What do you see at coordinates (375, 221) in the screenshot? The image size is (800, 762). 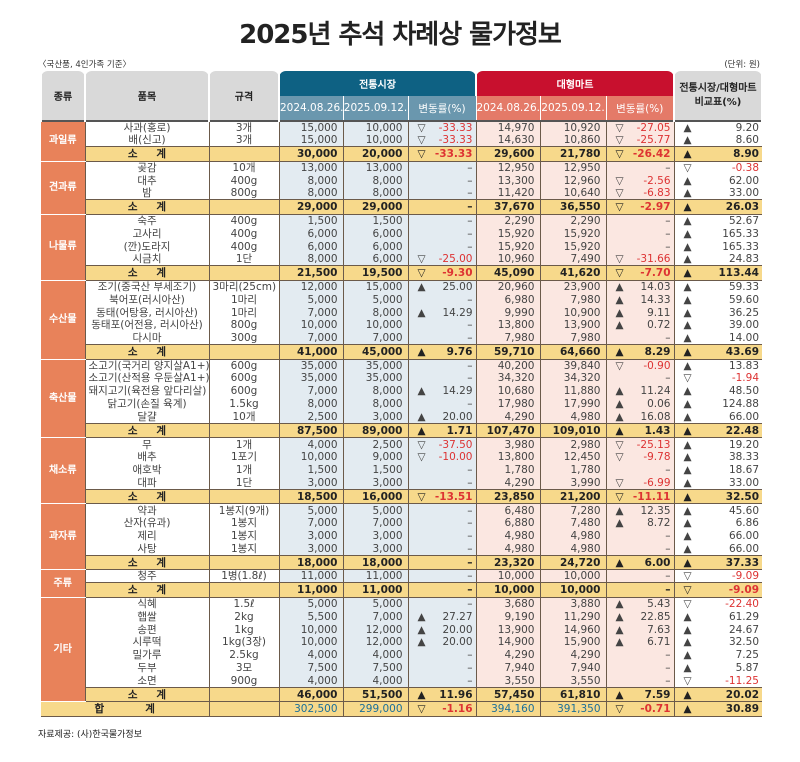 I see `trad-price-2025: 1,500` at bounding box center [375, 221].